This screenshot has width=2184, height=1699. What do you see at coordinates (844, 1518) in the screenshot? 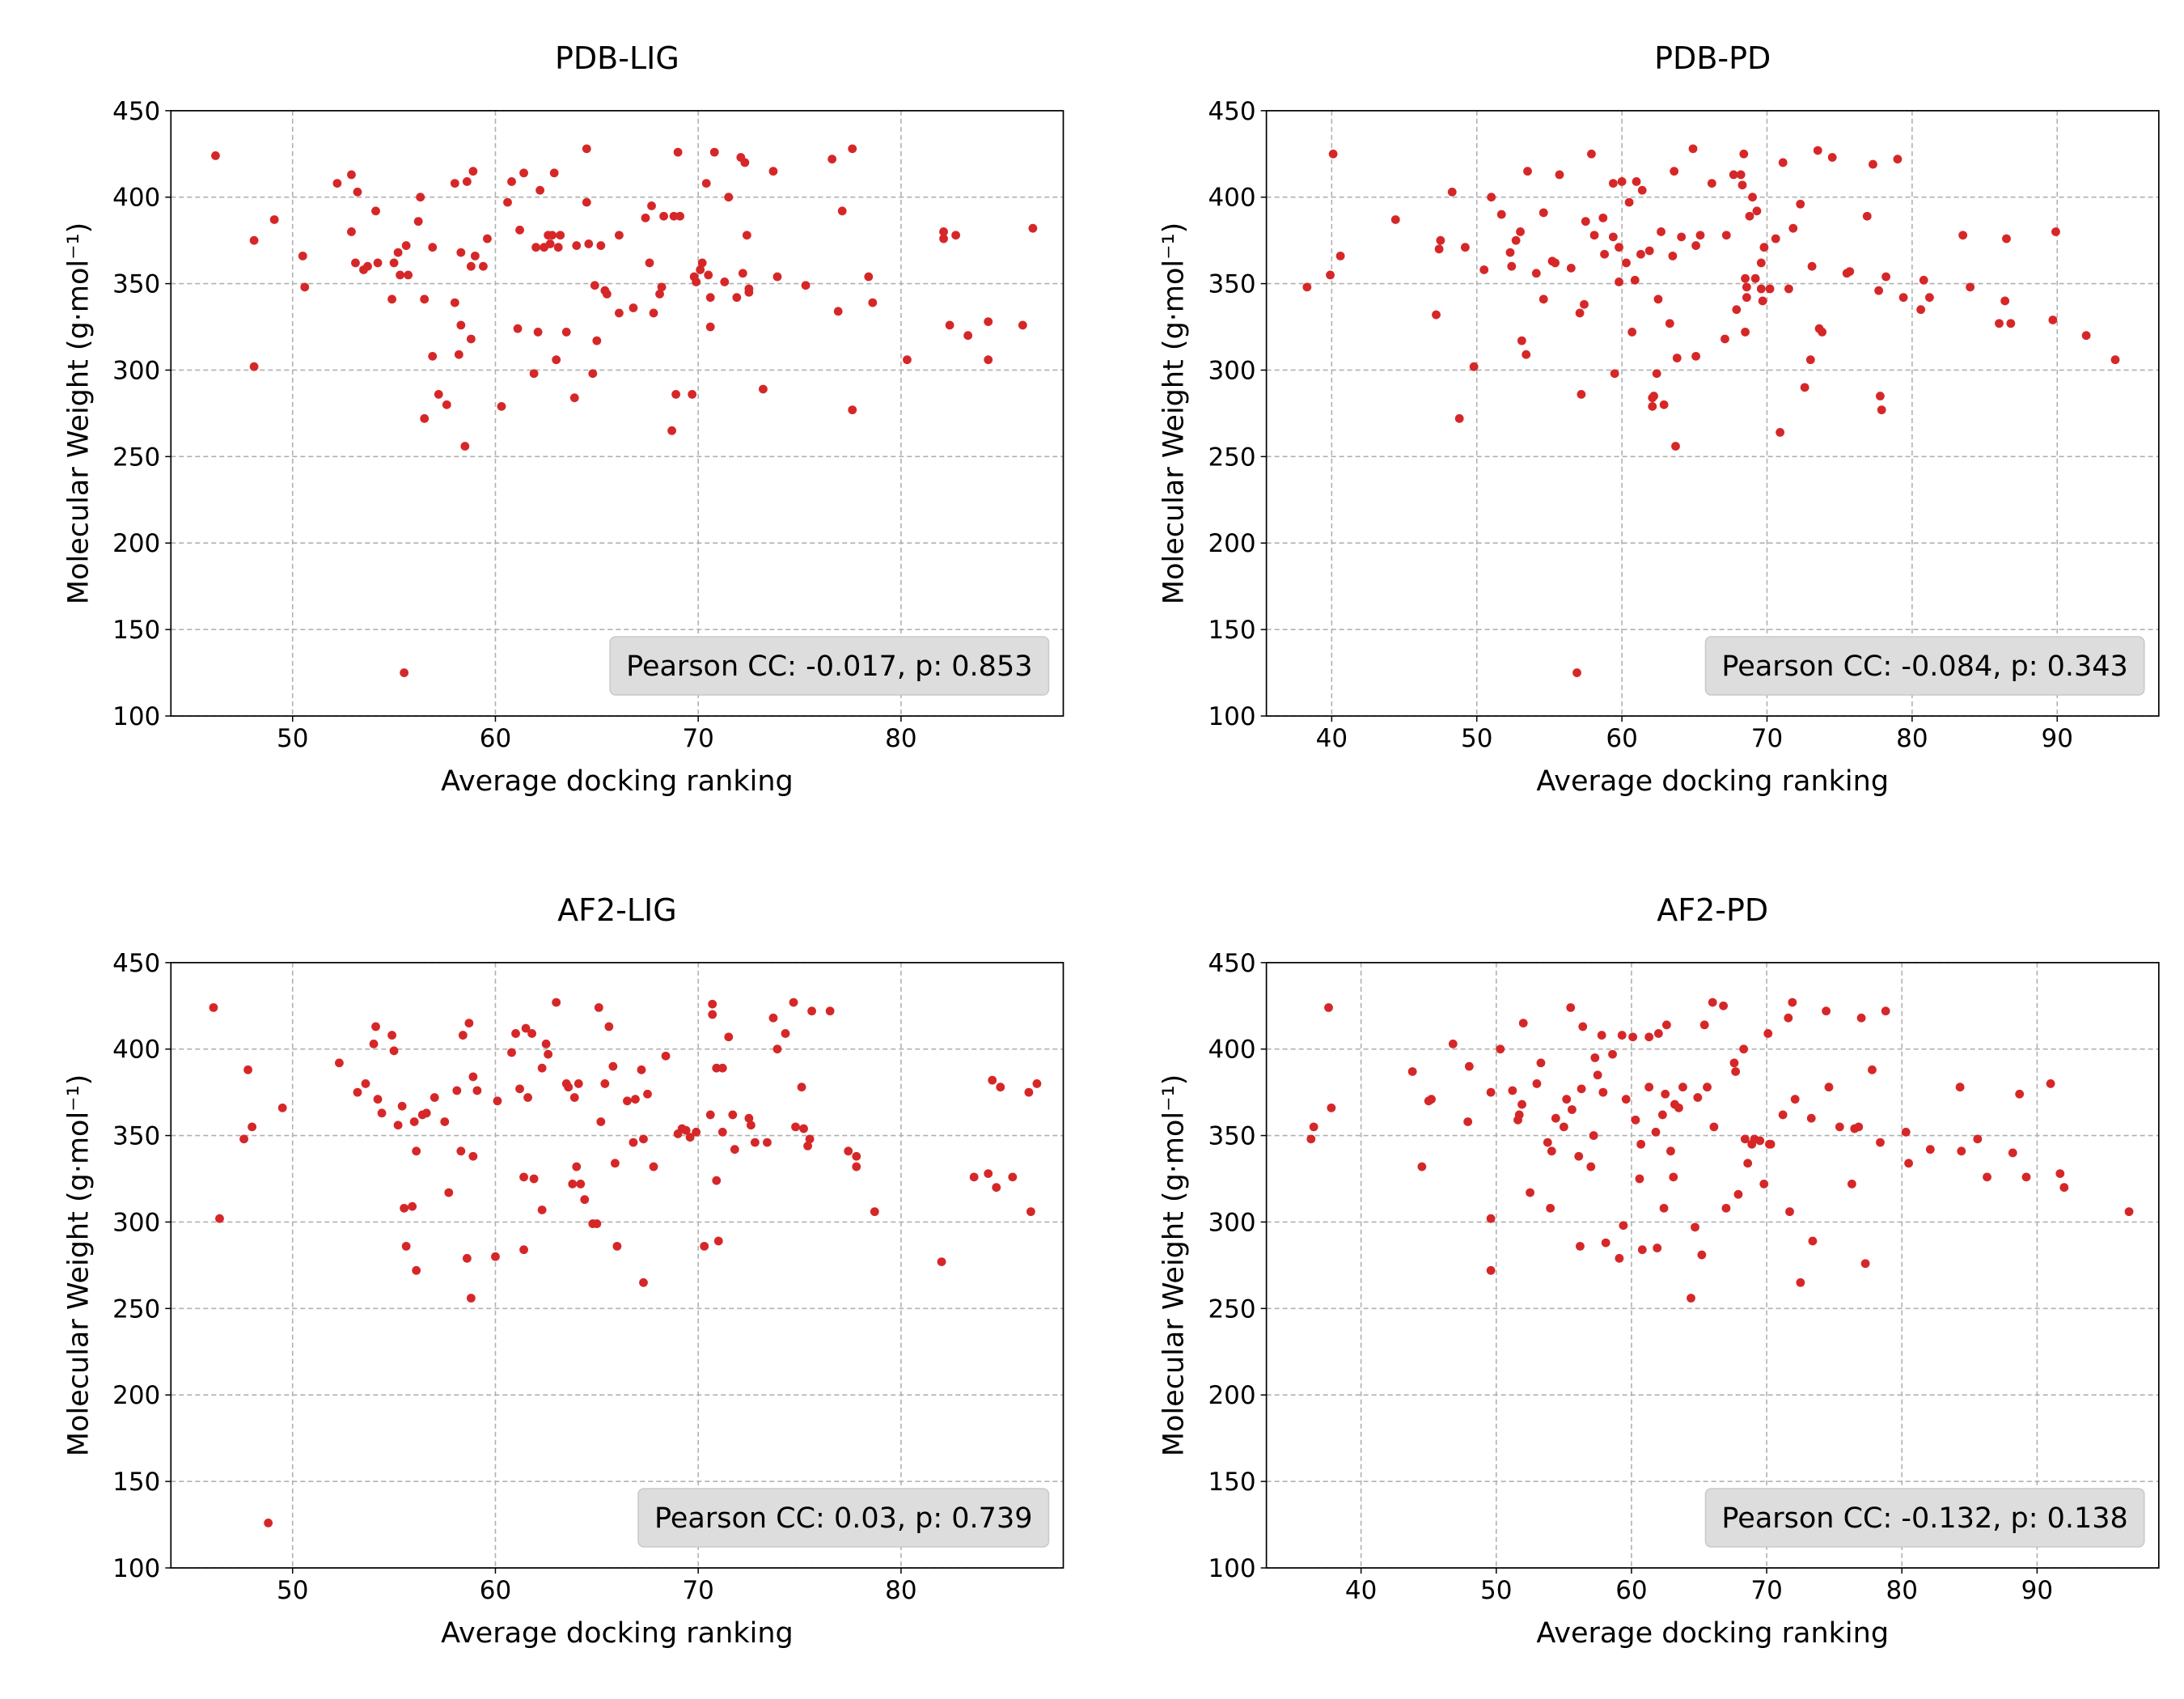
I see `annotation-box` at bounding box center [844, 1518].